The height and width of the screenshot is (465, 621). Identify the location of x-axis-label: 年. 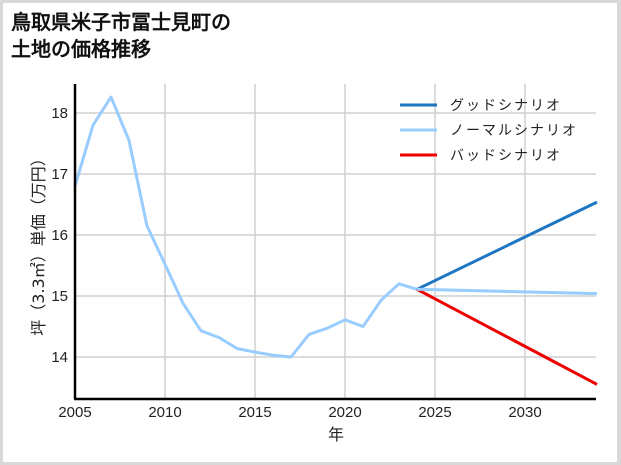
(336, 434).